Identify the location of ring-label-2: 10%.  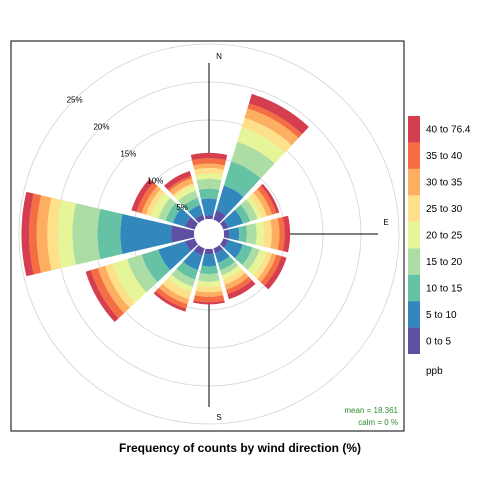
(155, 180).